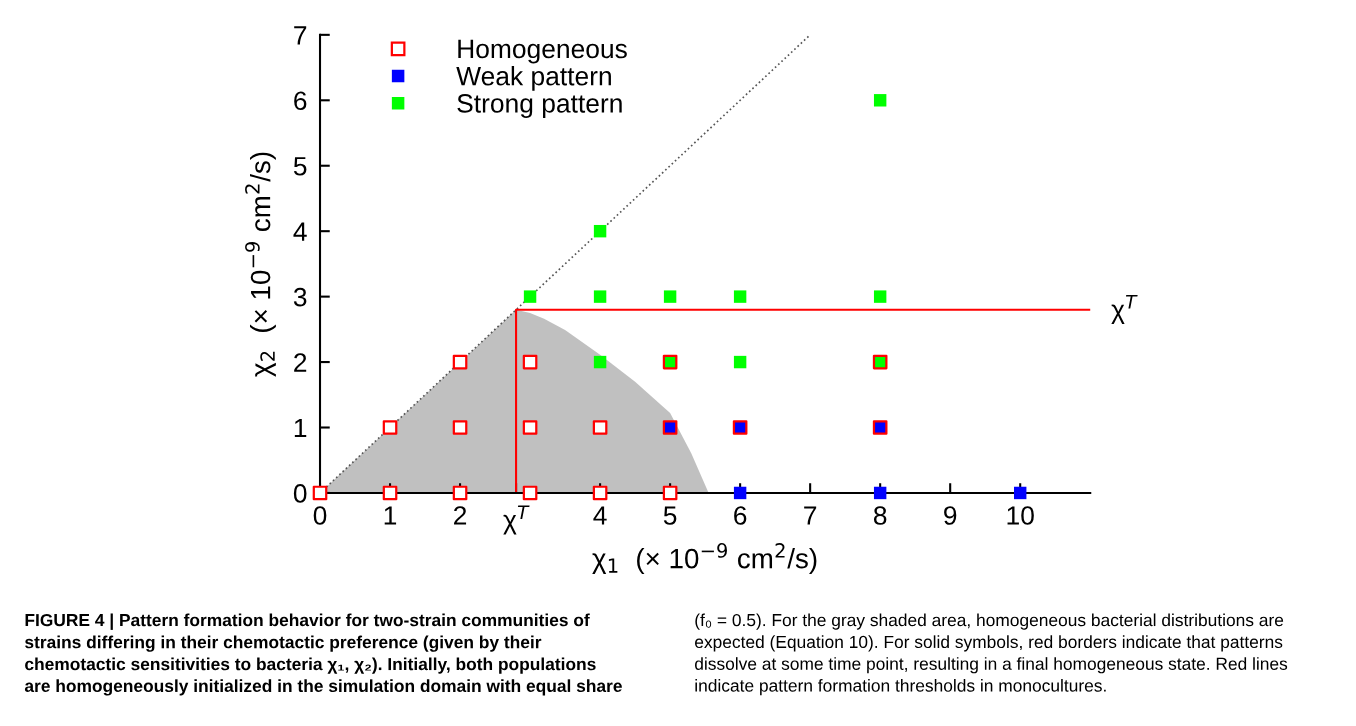 Image resolution: width=1356 pixels, height=726 pixels. What do you see at coordinates (260, 264) in the screenshot?
I see `y-axis-title: χ$_{2}$ (× 10$^{−9}$ cm$^{2}$/s)` at bounding box center [260, 264].